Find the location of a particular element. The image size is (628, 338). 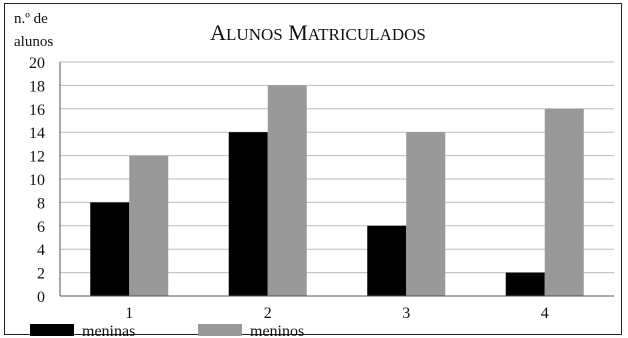

chart-title: ALUNOS MATRICULADOS is located at coordinates (318, 32).